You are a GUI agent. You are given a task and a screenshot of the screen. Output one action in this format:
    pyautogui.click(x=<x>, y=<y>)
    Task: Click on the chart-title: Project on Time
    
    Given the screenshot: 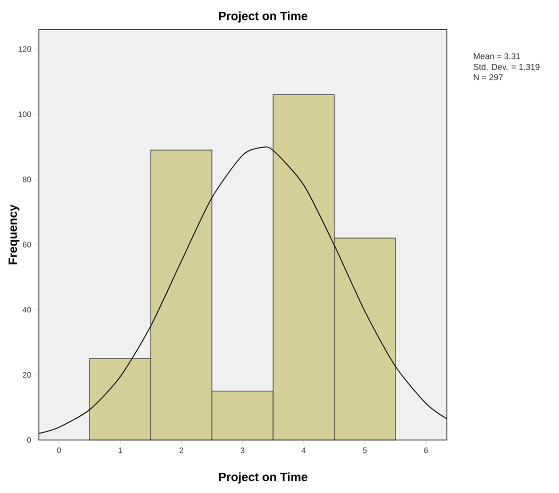 What is the action you would take?
    pyautogui.click(x=263, y=17)
    